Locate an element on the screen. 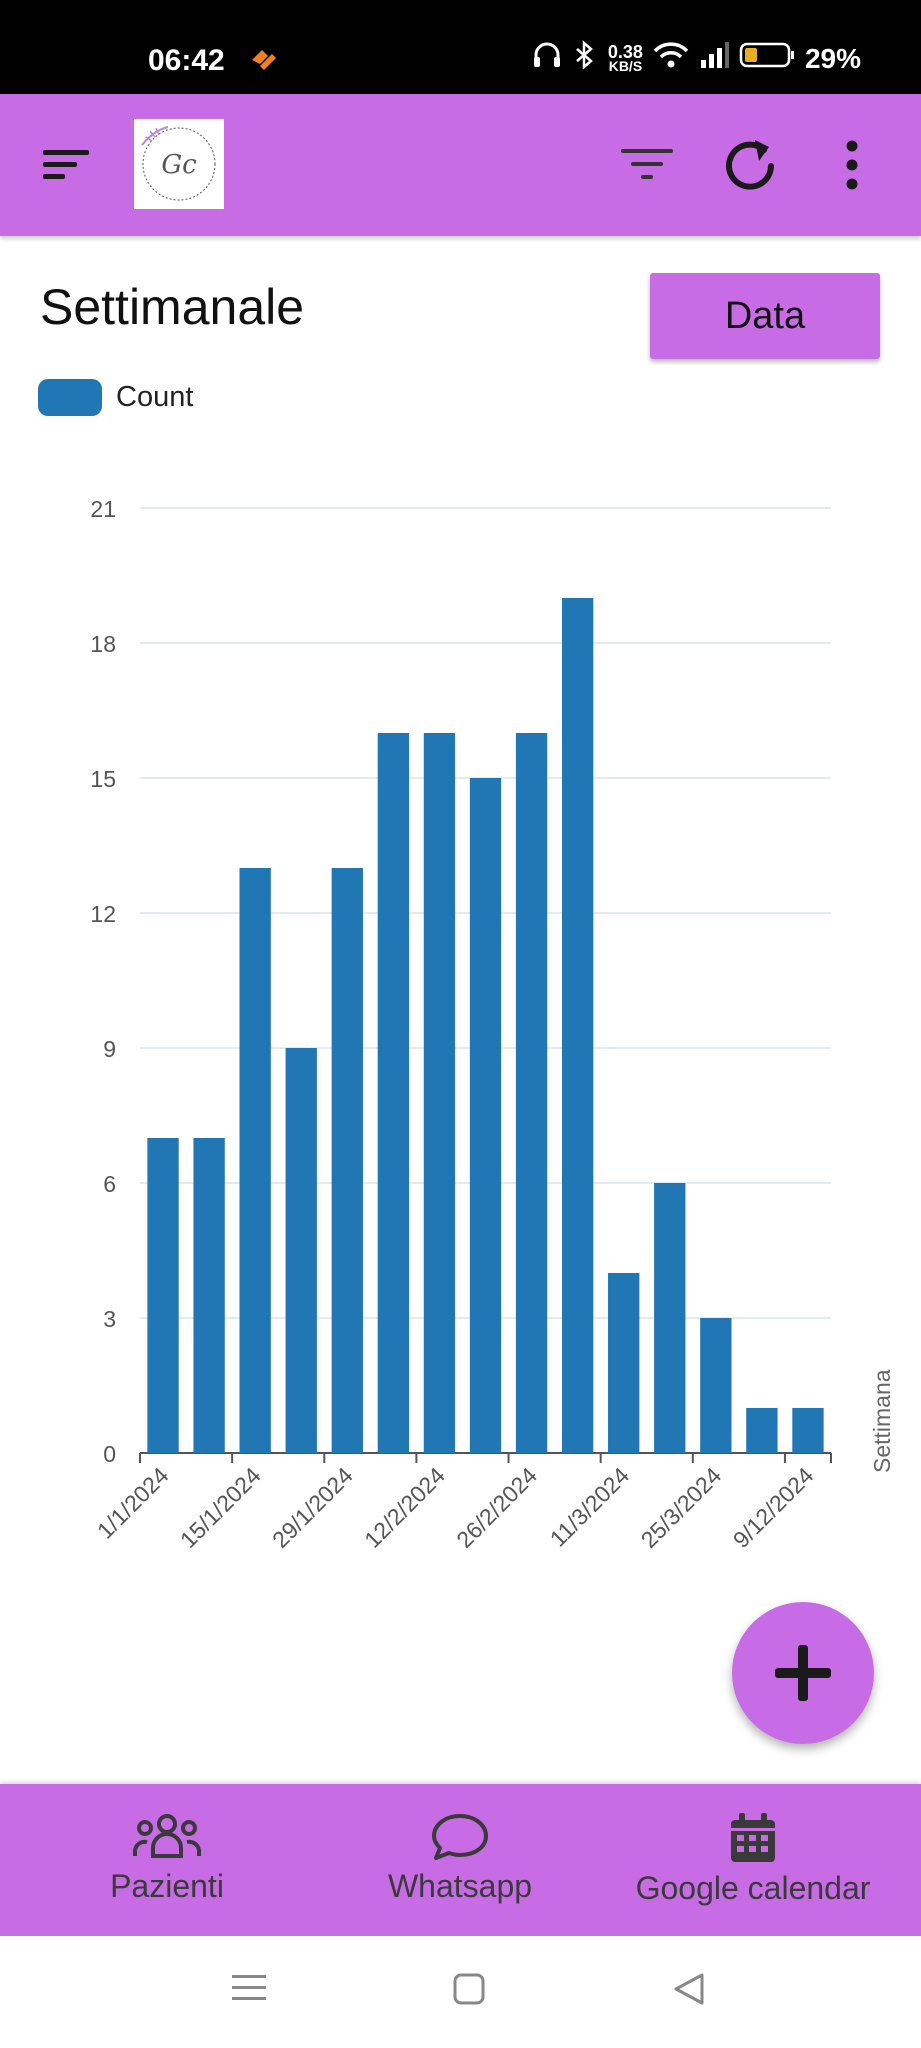 Image resolution: width=921 pixels, height=2048 pixels. signal-icon is located at coordinates (714, 58).